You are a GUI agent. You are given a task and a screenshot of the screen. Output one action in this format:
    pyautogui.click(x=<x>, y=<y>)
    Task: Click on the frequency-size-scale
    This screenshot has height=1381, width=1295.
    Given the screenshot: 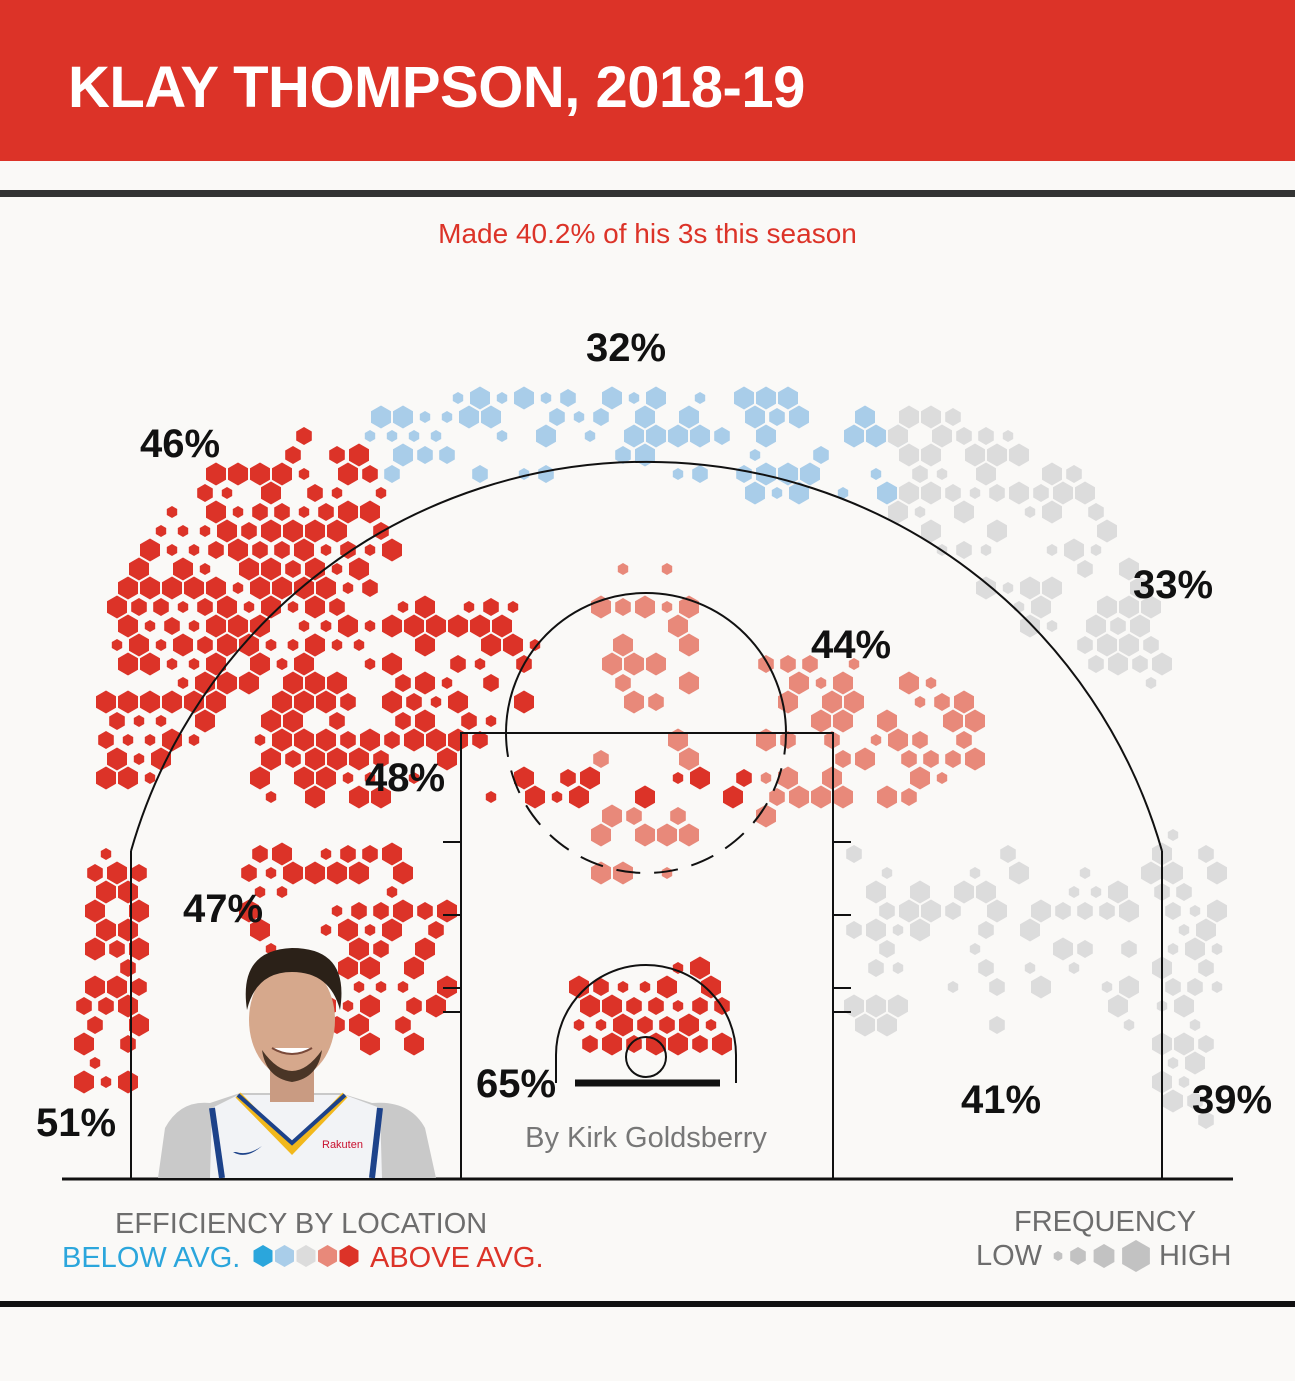 What is the action you would take?
    pyautogui.click(x=1101, y=1256)
    